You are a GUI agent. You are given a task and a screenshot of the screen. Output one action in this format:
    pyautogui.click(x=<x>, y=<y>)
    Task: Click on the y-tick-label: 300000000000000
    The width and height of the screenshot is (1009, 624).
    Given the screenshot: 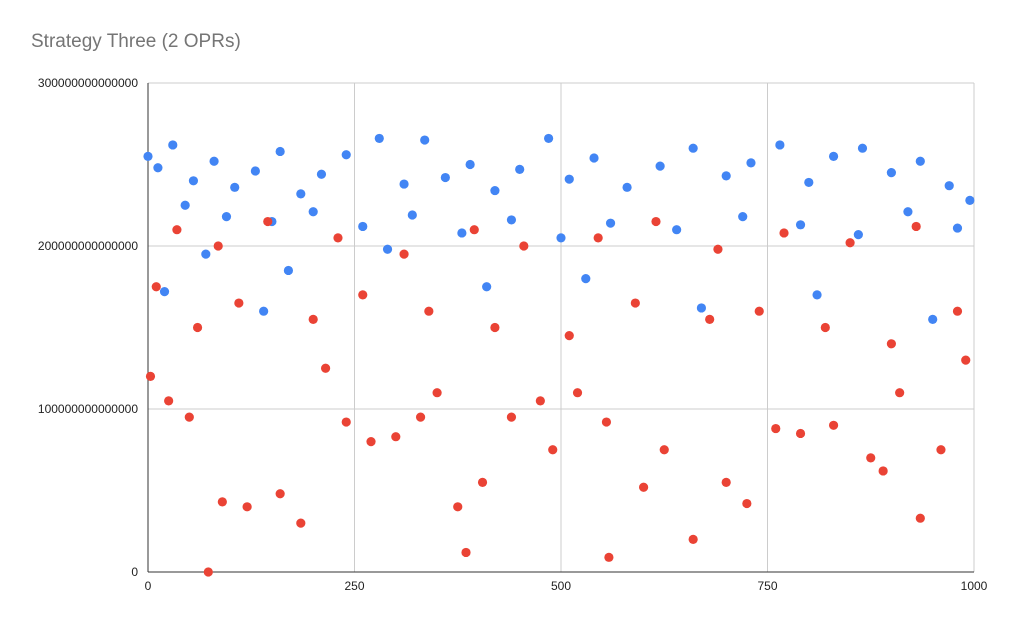 What is the action you would take?
    pyautogui.click(x=88, y=83)
    